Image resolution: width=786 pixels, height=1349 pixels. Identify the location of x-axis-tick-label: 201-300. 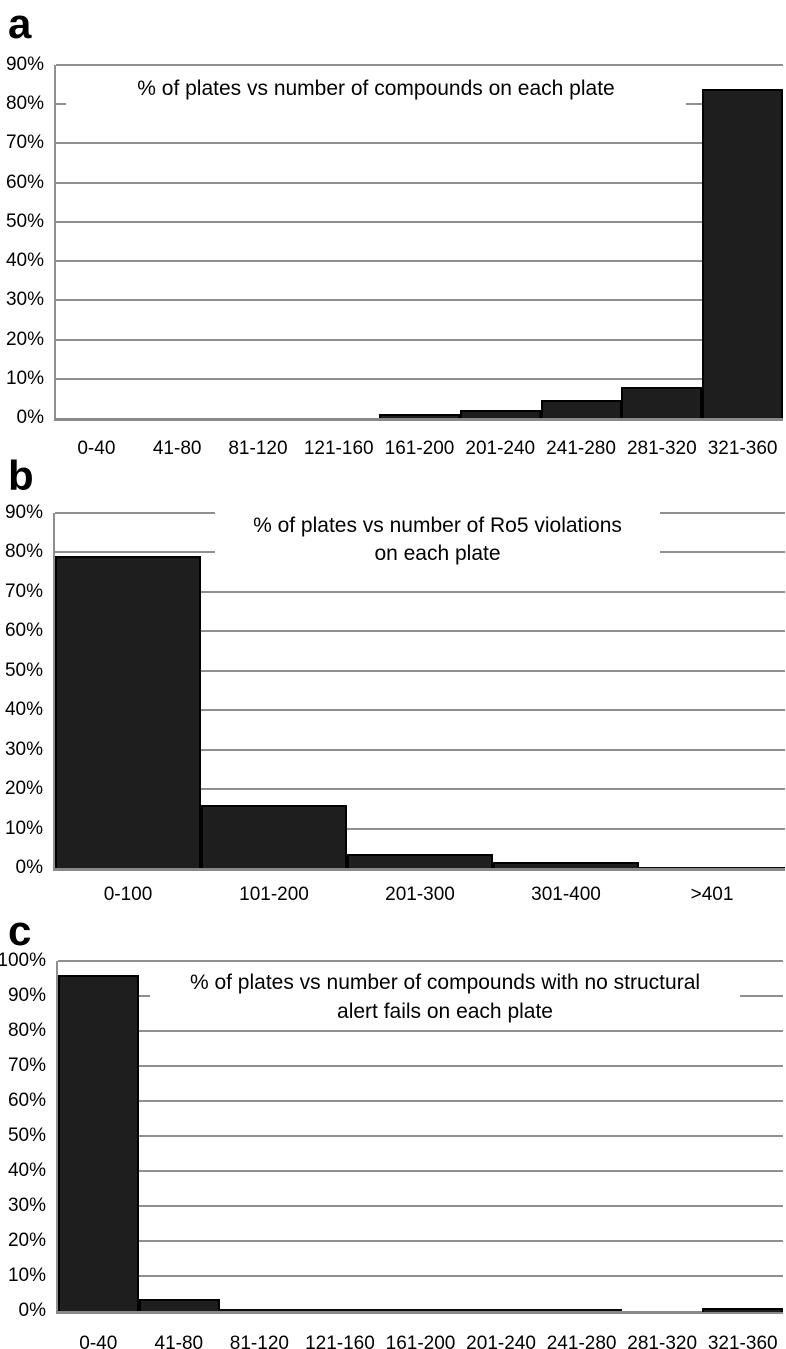
(420, 894).